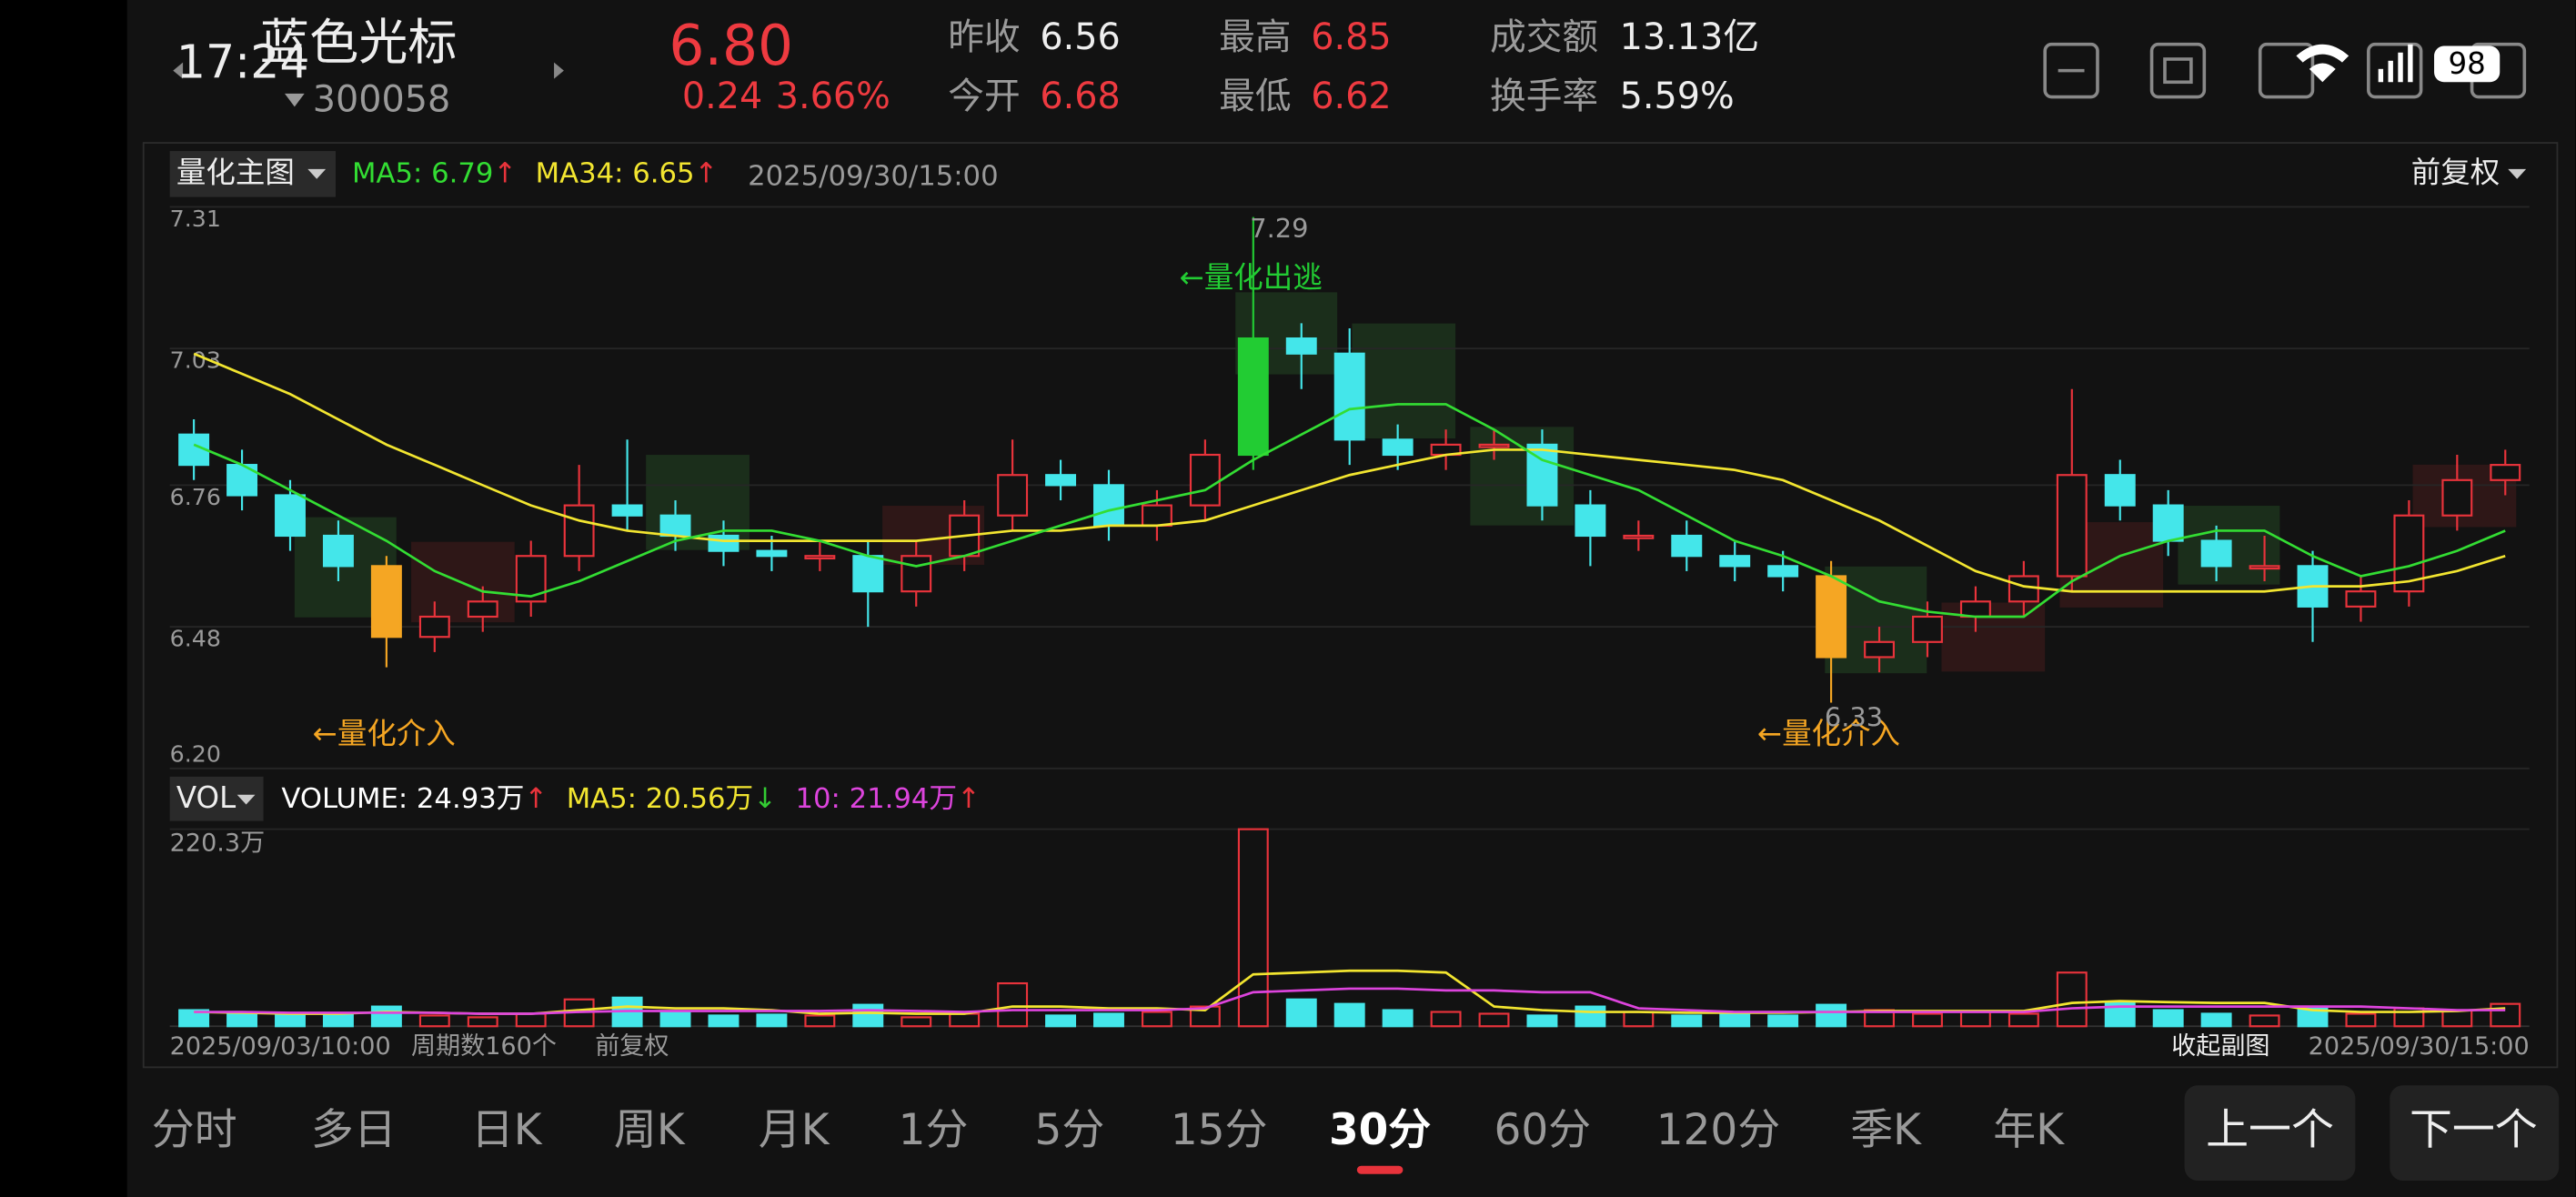 The width and height of the screenshot is (2576, 1197). I want to click on y-tick-label: 6.76, so click(195, 497).